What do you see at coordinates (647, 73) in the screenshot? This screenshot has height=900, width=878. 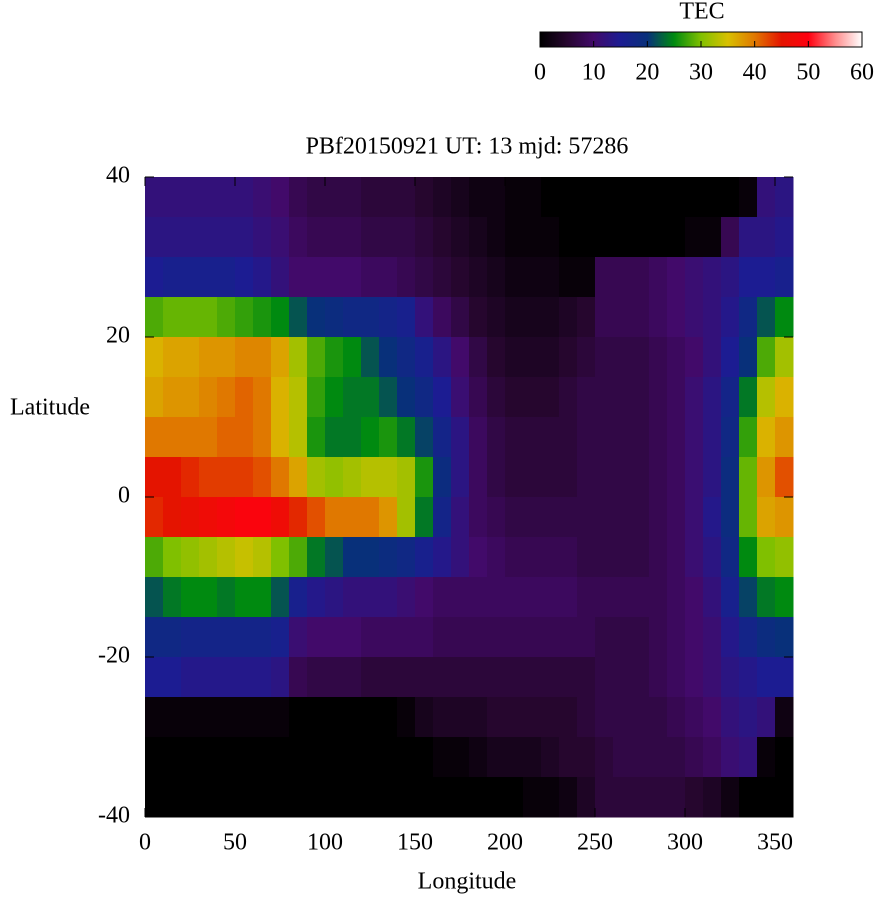 I see `colorbar-tick-label: 20` at bounding box center [647, 73].